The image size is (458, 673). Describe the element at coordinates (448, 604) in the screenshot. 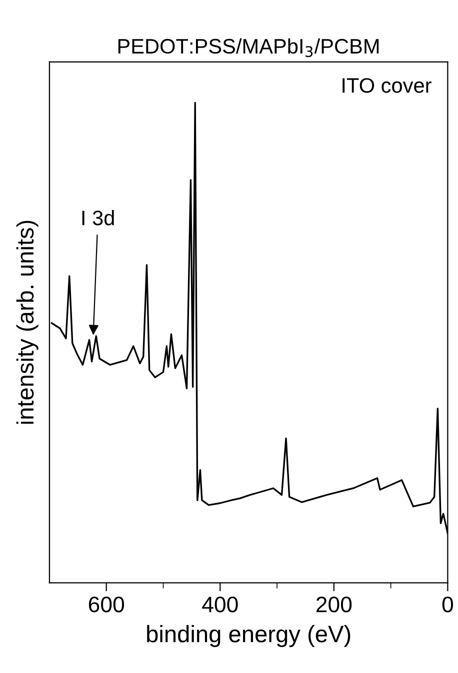

I see `x-tick-label: 0` at that location.